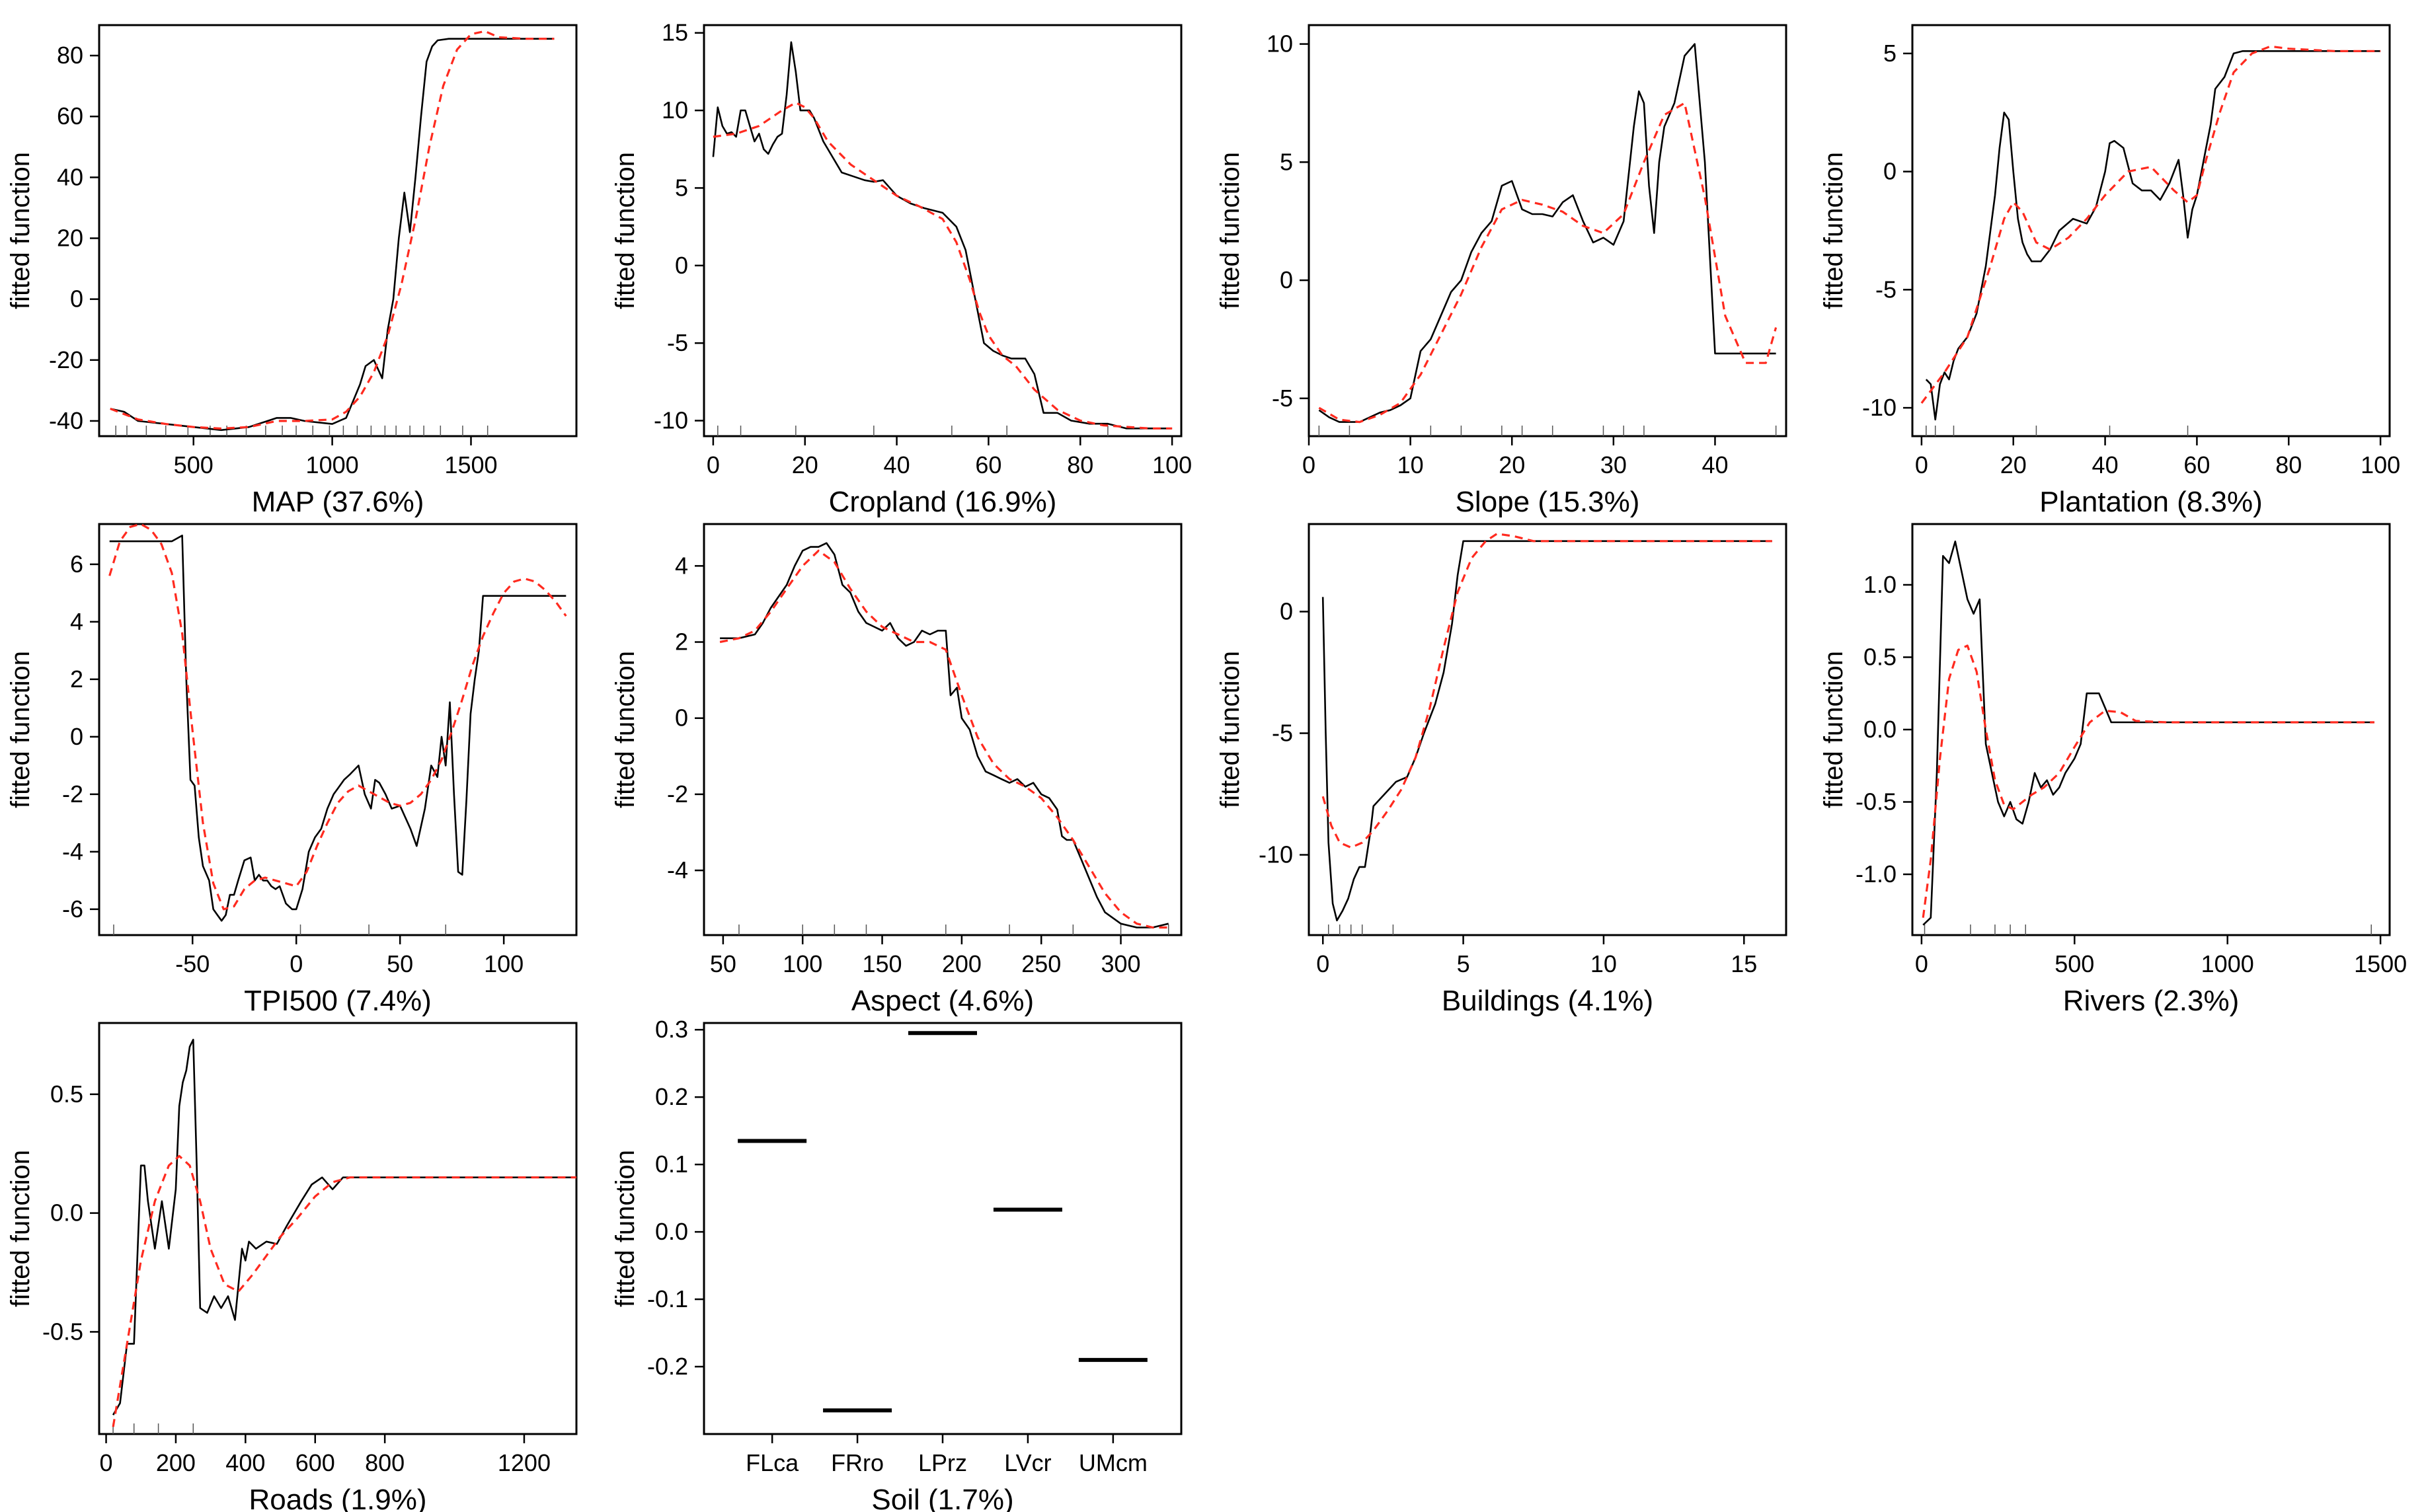 The image size is (2426, 1512). I want to click on x-axis-label: Rivers (2.3%), so click(2151, 1001).